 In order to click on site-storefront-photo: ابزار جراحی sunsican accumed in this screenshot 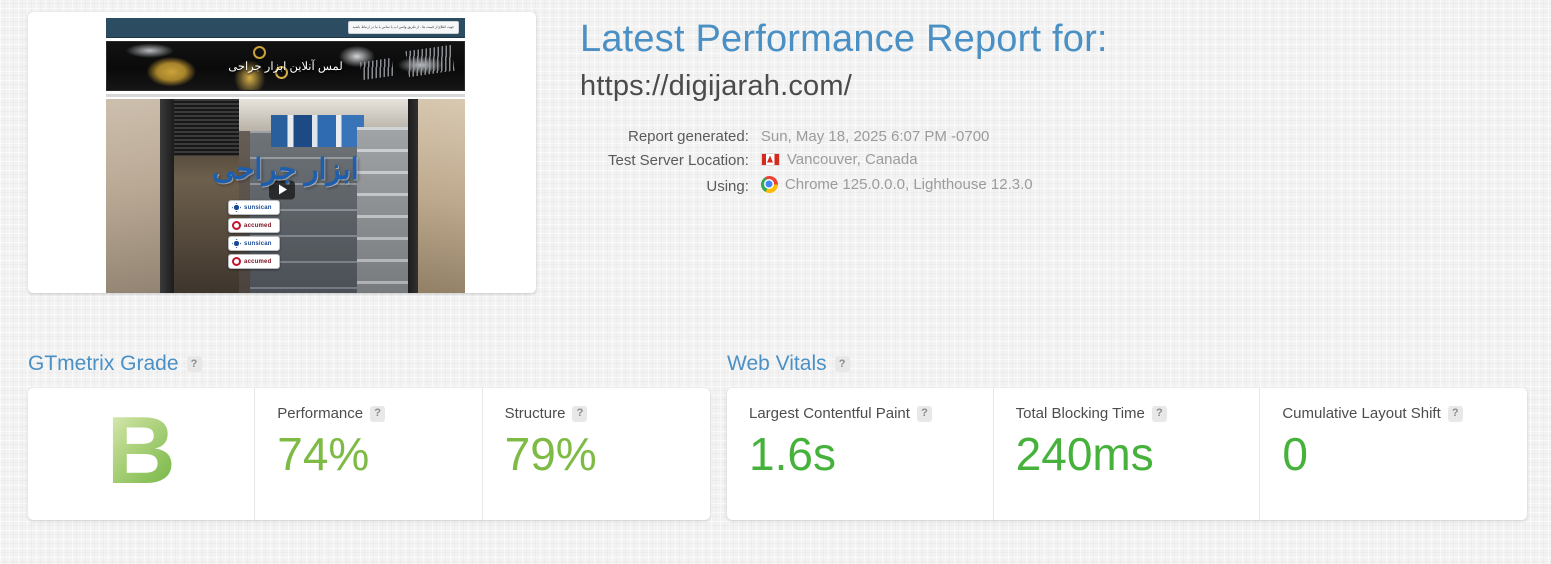, I will do `click(285, 196)`.